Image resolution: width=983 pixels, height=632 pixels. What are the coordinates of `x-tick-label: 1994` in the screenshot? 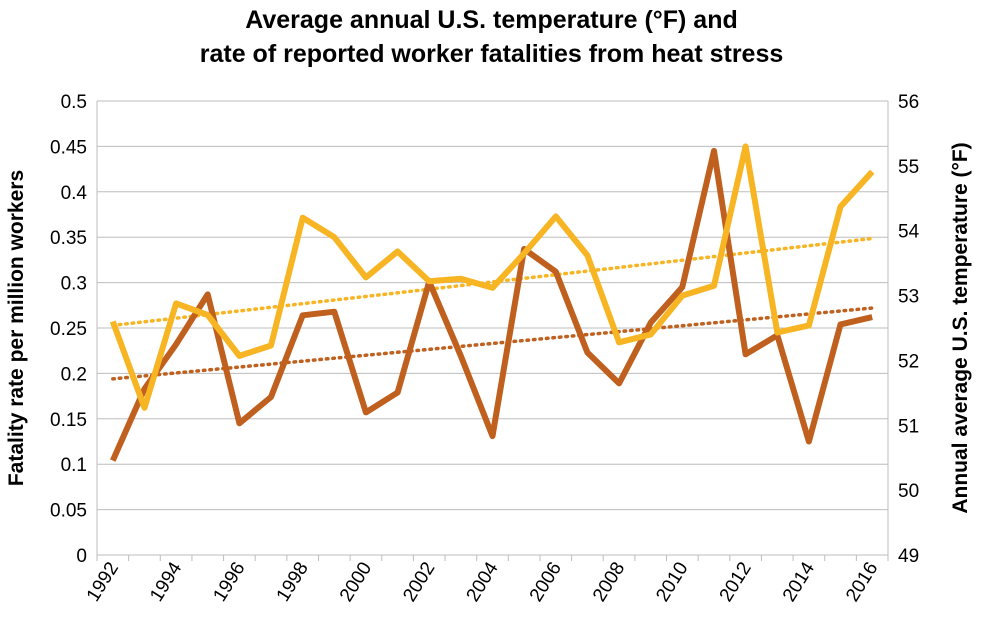 It's located at (166, 581).